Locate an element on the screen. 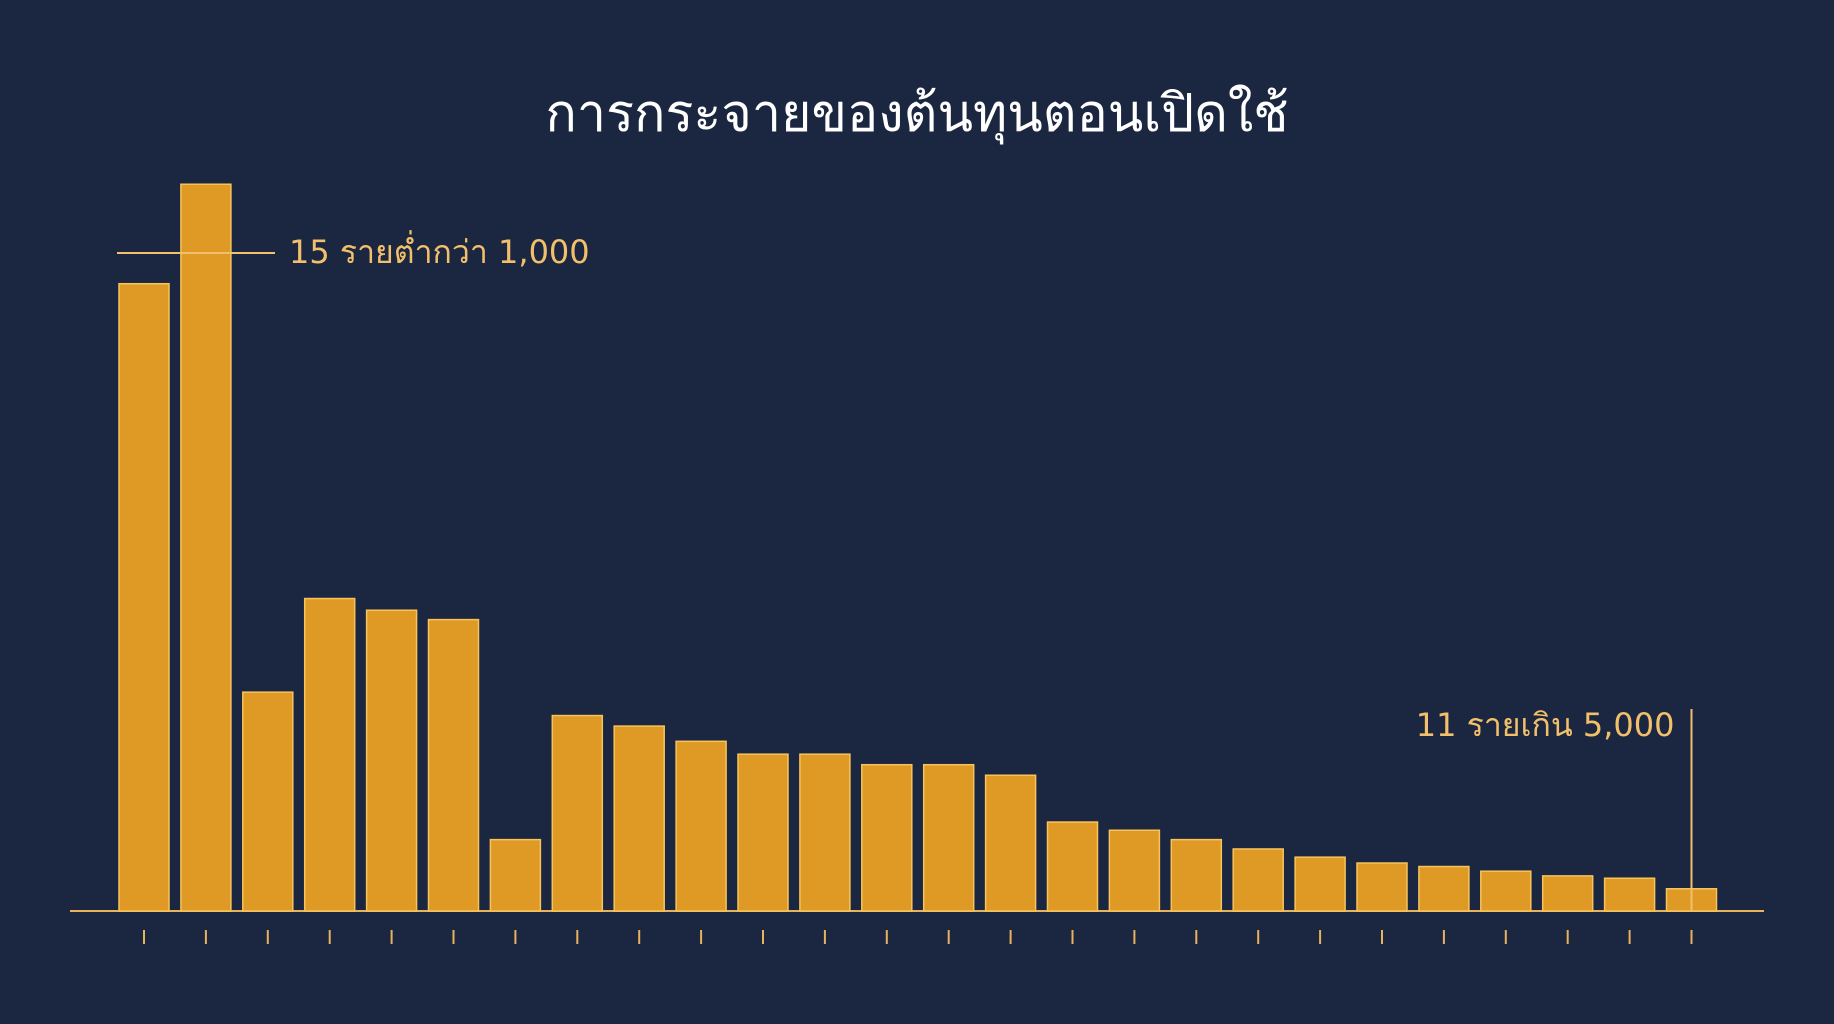 The height and width of the screenshot is (1024, 1834). annotation: 15 รายต่ำกว่า 1,000 is located at coordinates (439, 250).